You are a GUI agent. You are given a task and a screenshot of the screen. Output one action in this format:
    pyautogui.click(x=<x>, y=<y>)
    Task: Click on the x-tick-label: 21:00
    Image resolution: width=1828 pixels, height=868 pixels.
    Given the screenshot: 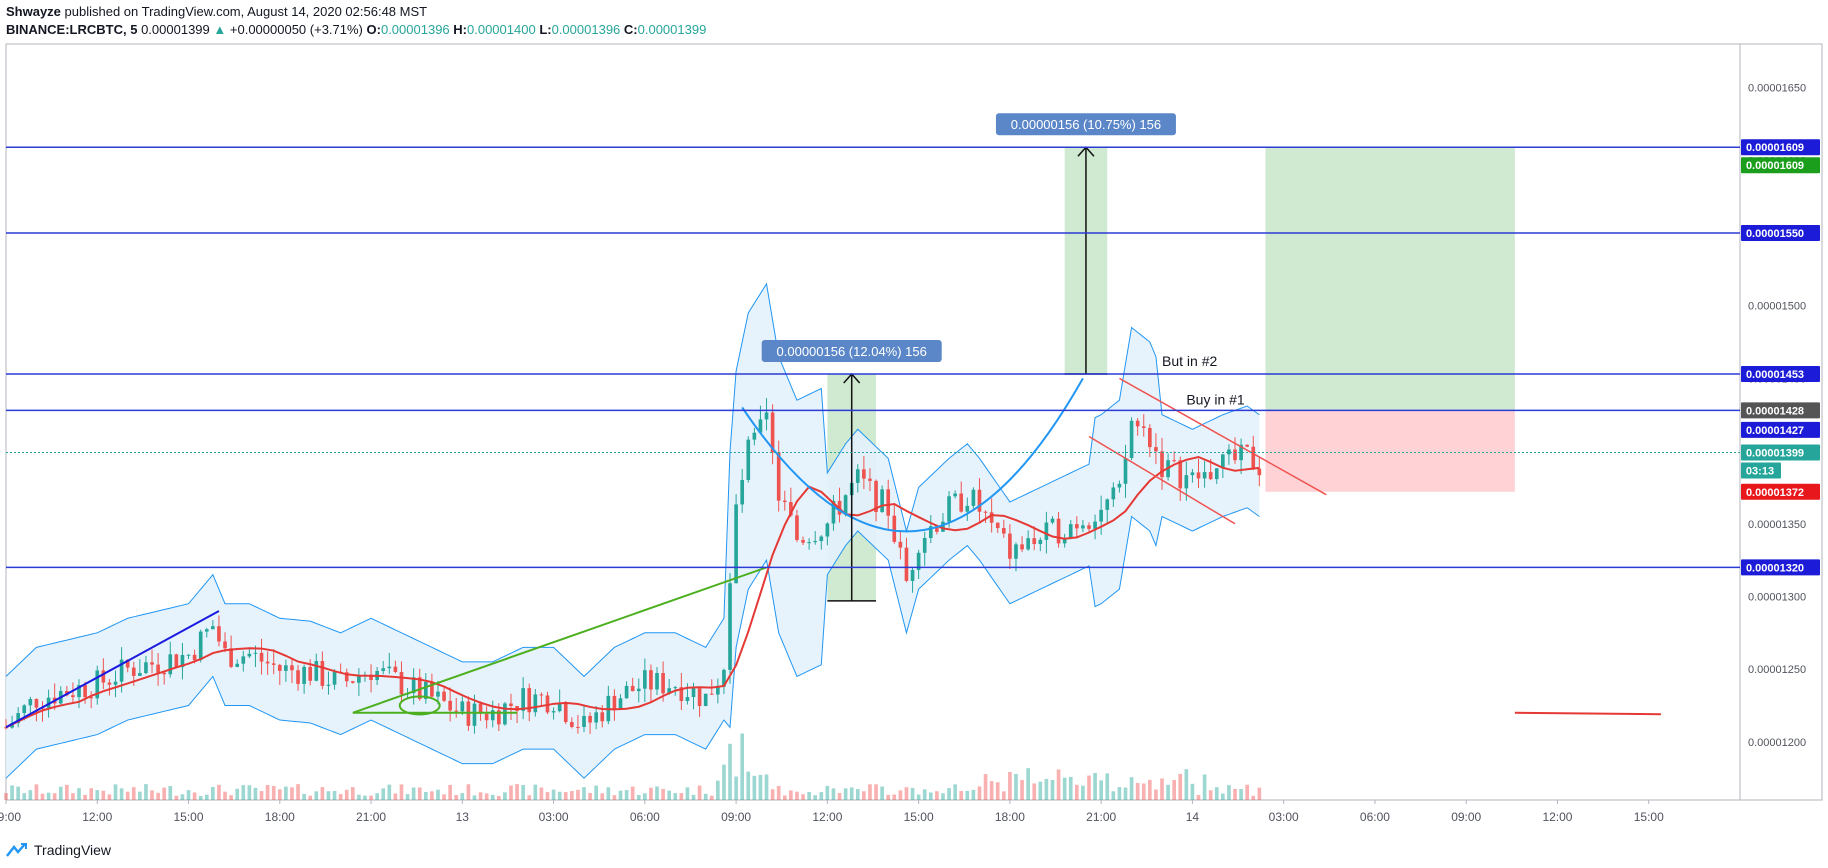 What is the action you would take?
    pyautogui.click(x=371, y=817)
    